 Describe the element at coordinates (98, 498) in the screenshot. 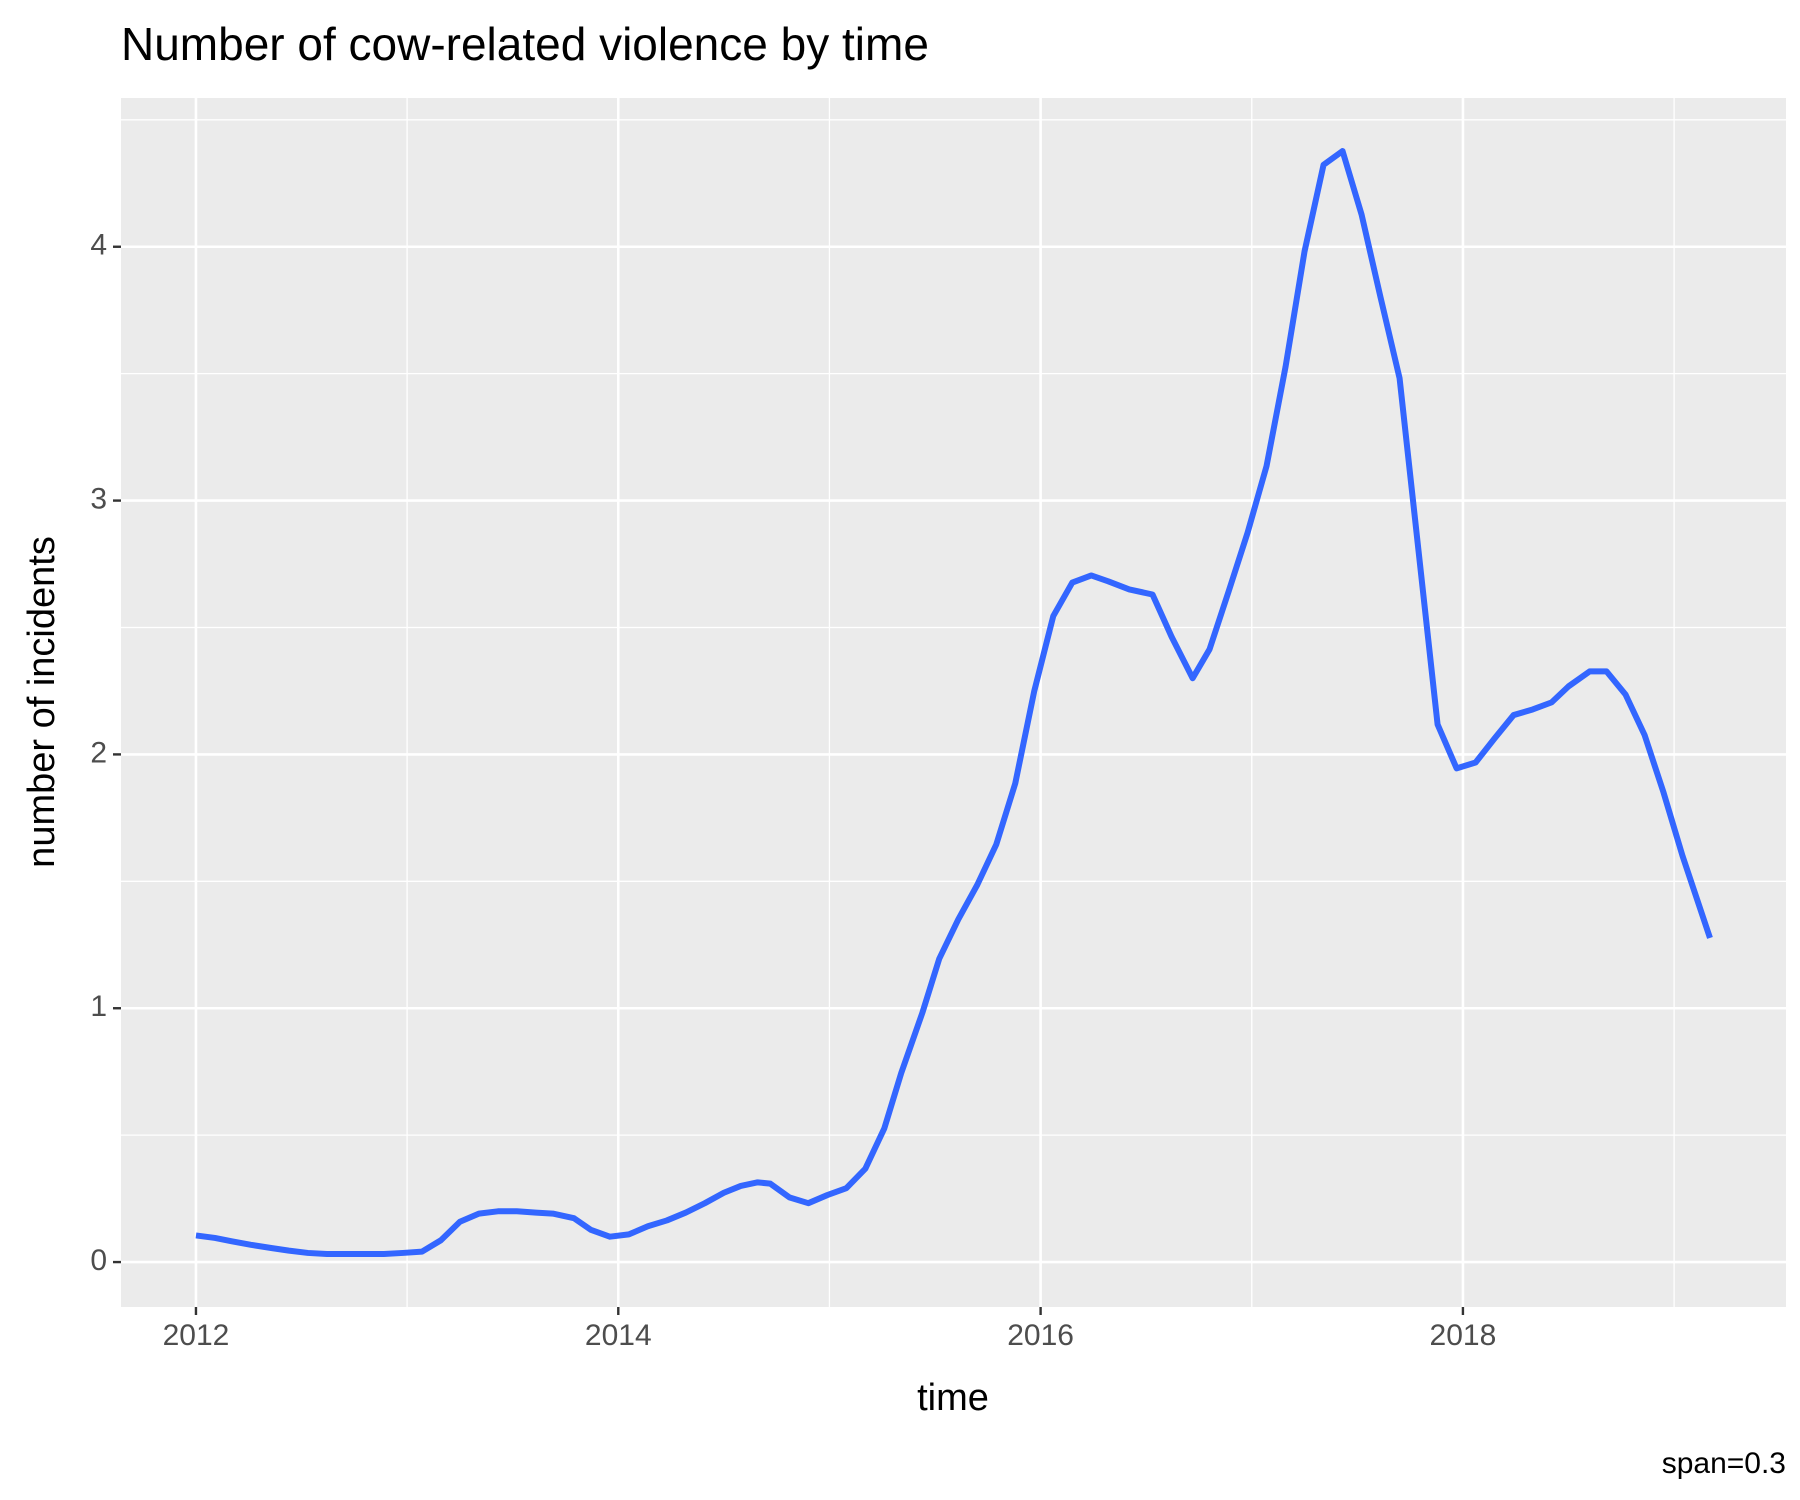

I see `y-tick-label: 3` at that location.